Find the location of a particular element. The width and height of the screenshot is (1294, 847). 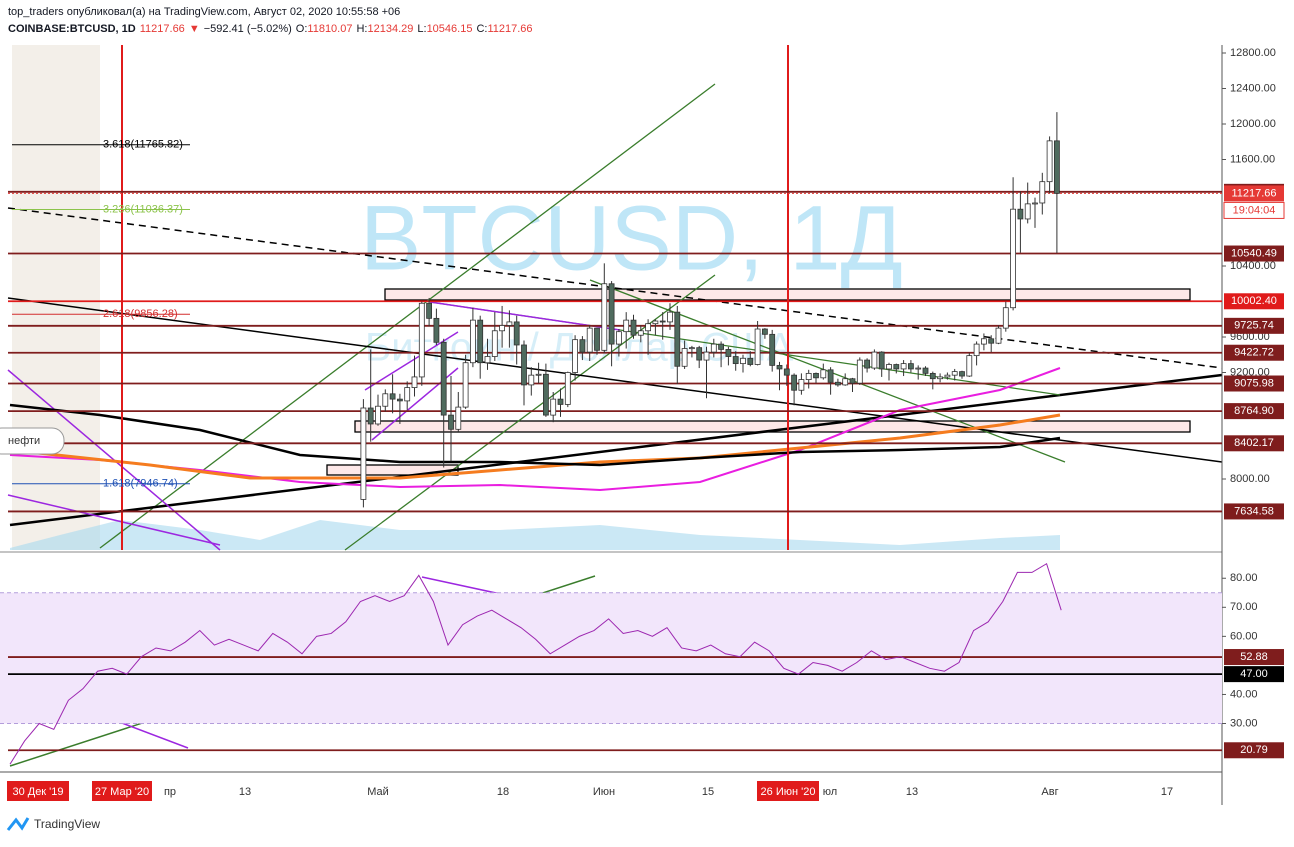

level-label: 8764.90 is located at coordinates (1254, 411).